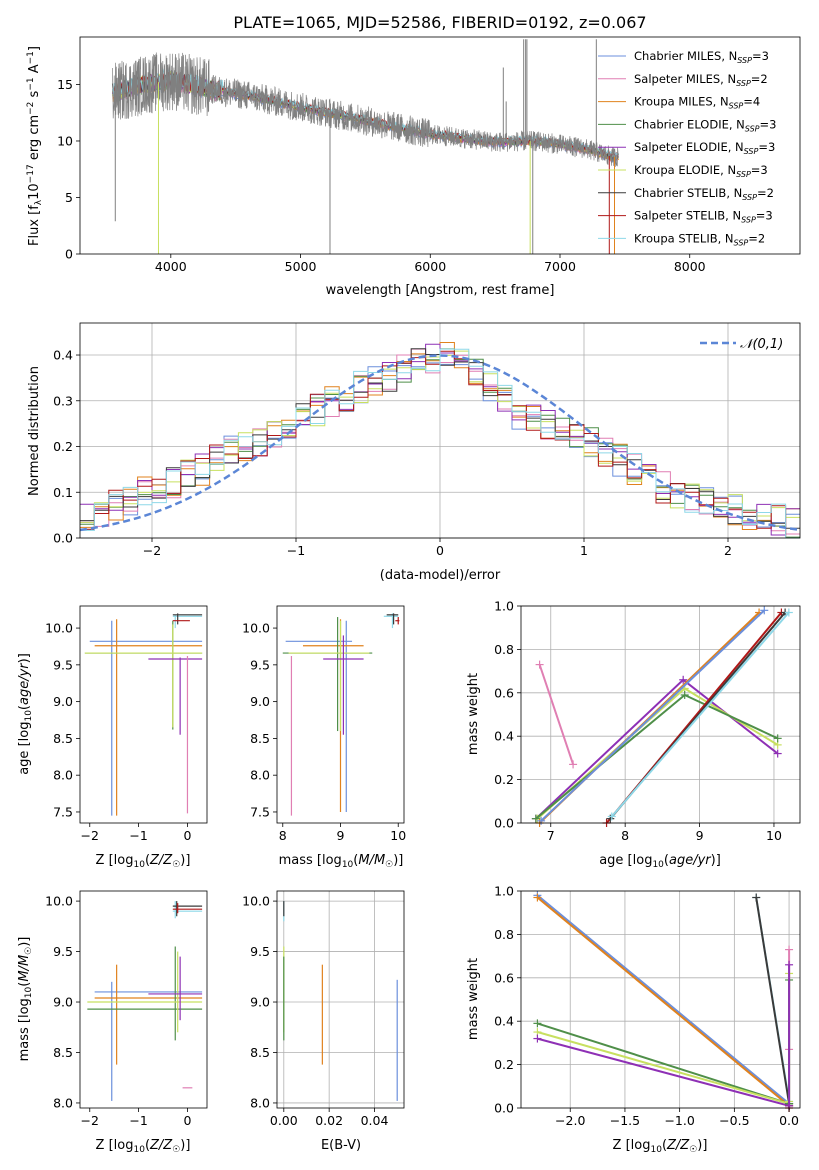 This screenshot has height=1170, width=819. What do you see at coordinates (143, 861) in the screenshot?
I see `age-vs-metallicity-xlabel: Z [log10(Z/Z☉)]` at bounding box center [143, 861].